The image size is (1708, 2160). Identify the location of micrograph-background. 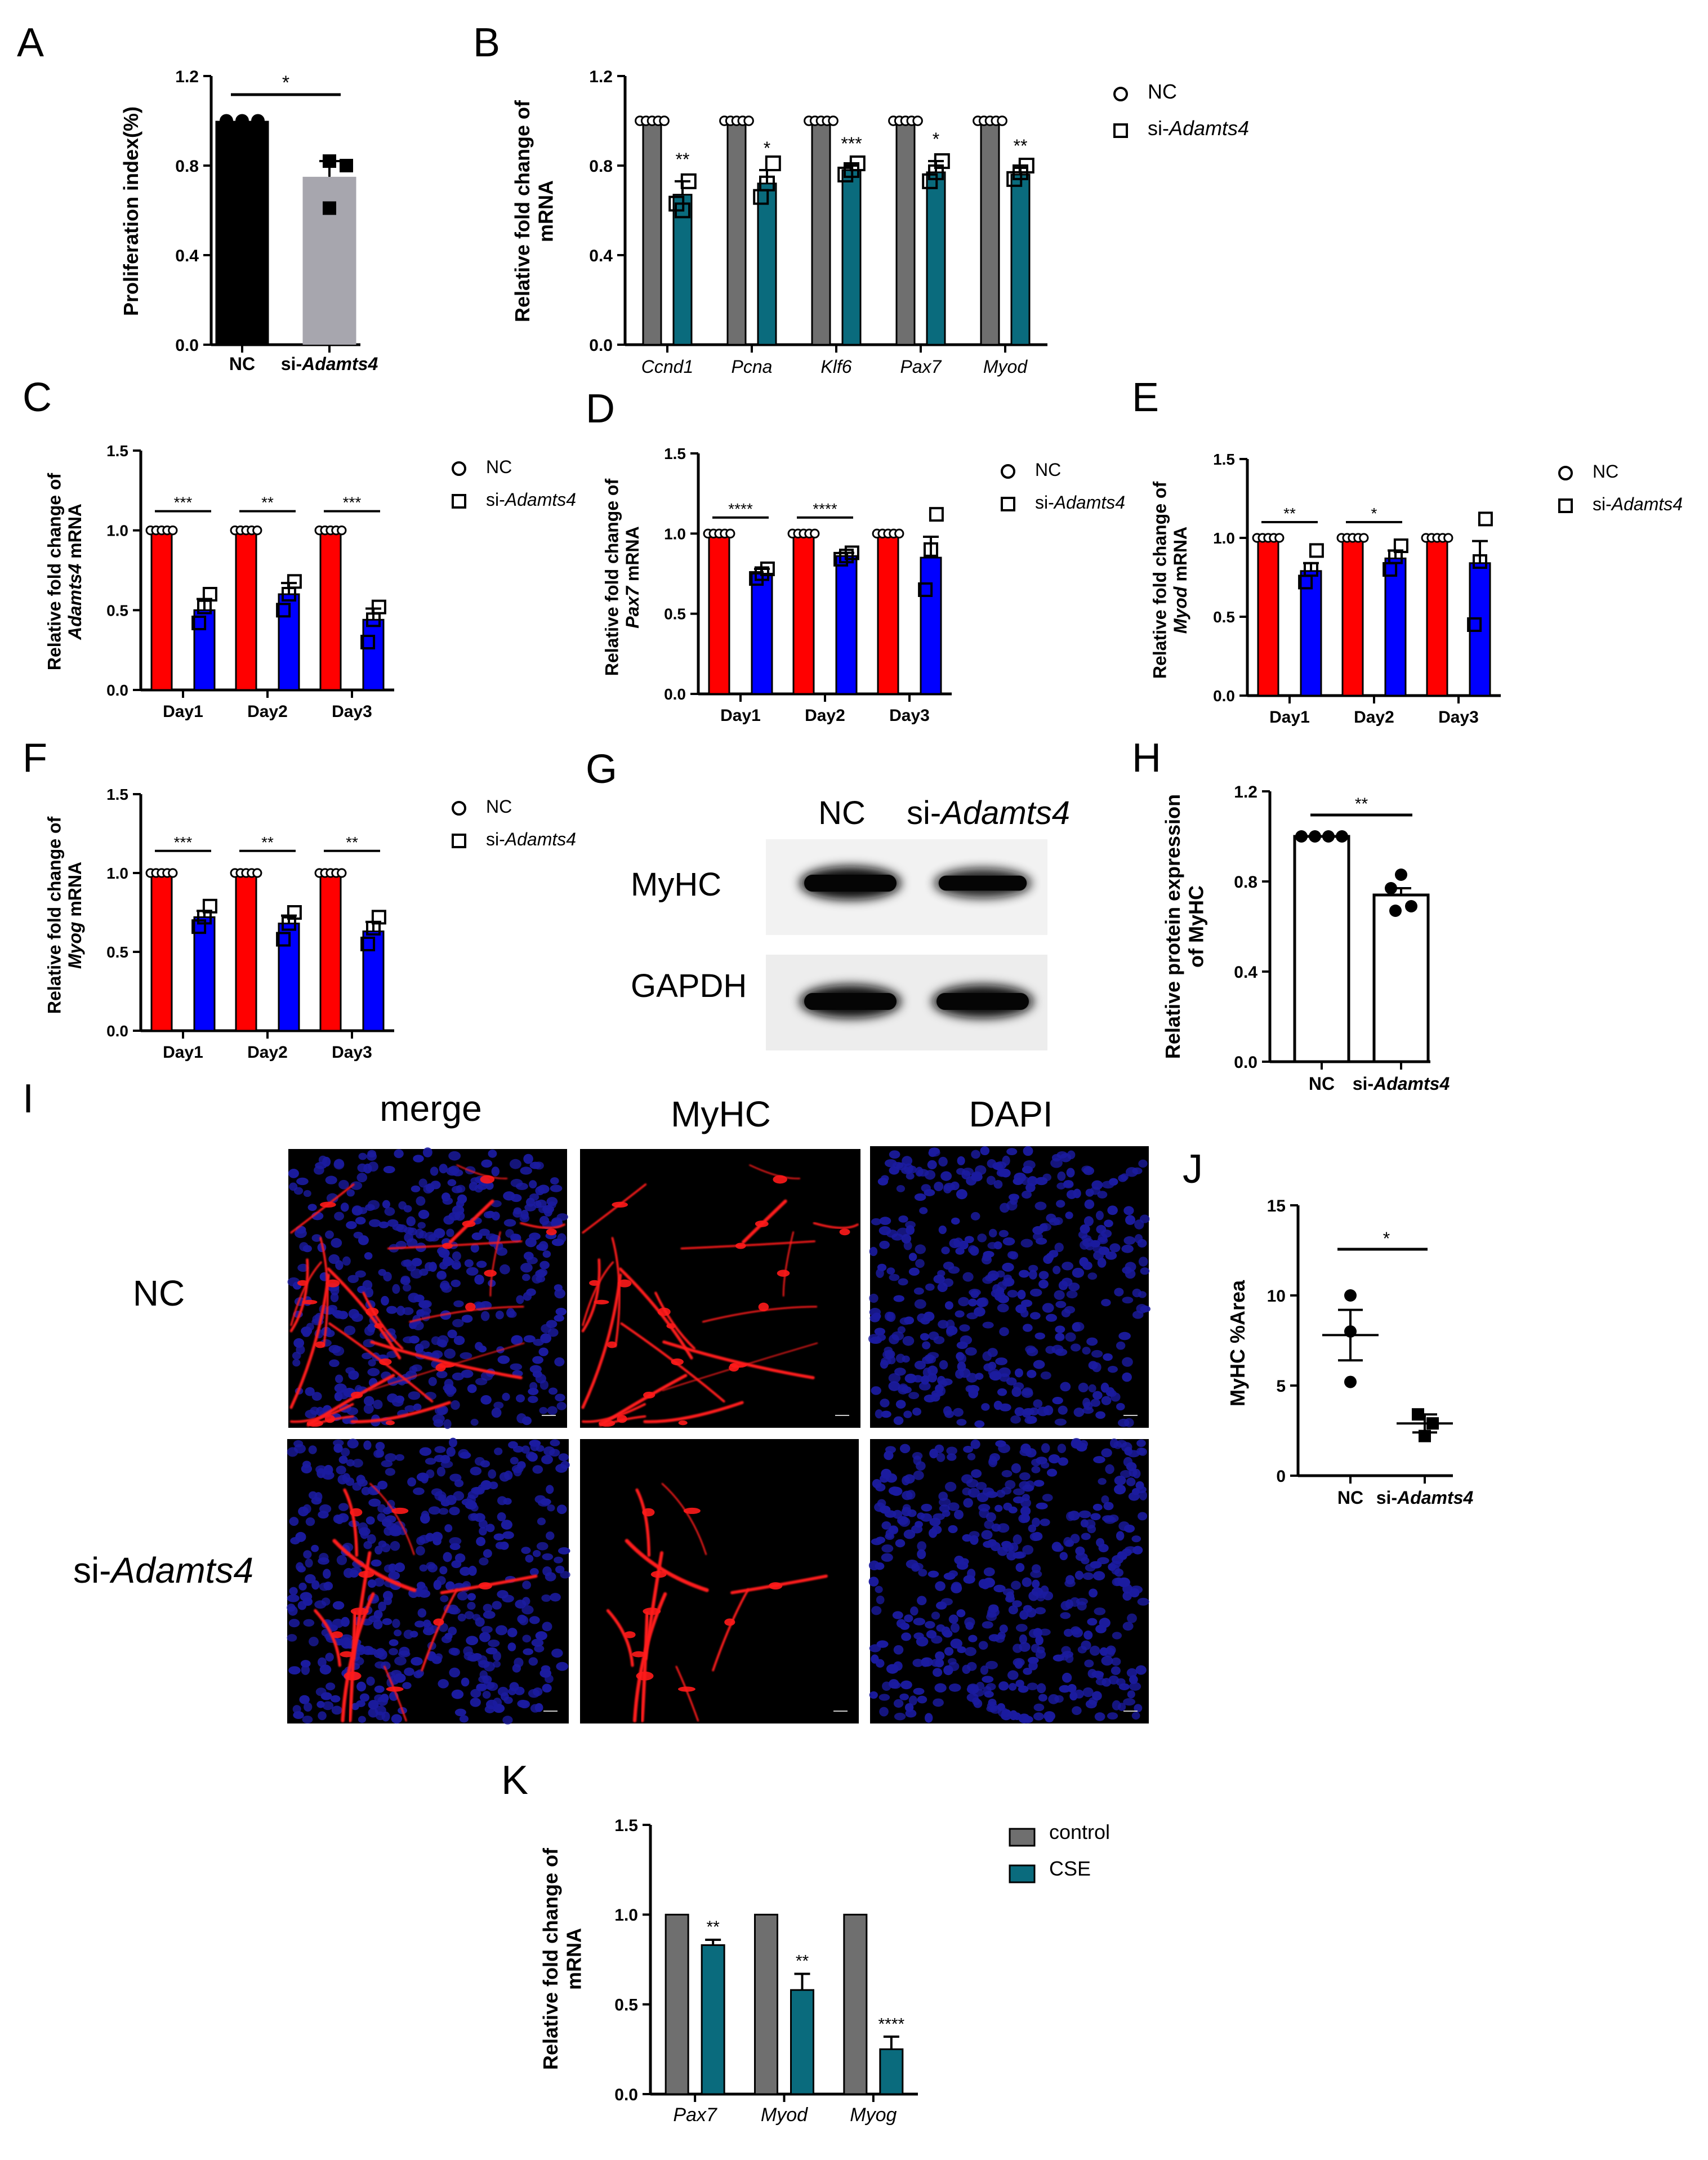
(720, 1288).